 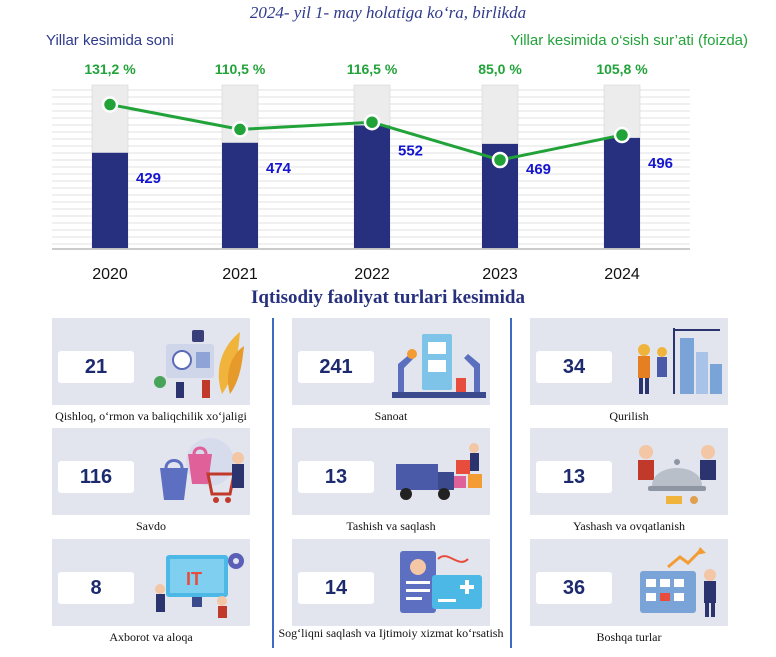 I want to click on section-title: Iqtisodiy faoliyat turlari kesimida, so click(x=388, y=297).